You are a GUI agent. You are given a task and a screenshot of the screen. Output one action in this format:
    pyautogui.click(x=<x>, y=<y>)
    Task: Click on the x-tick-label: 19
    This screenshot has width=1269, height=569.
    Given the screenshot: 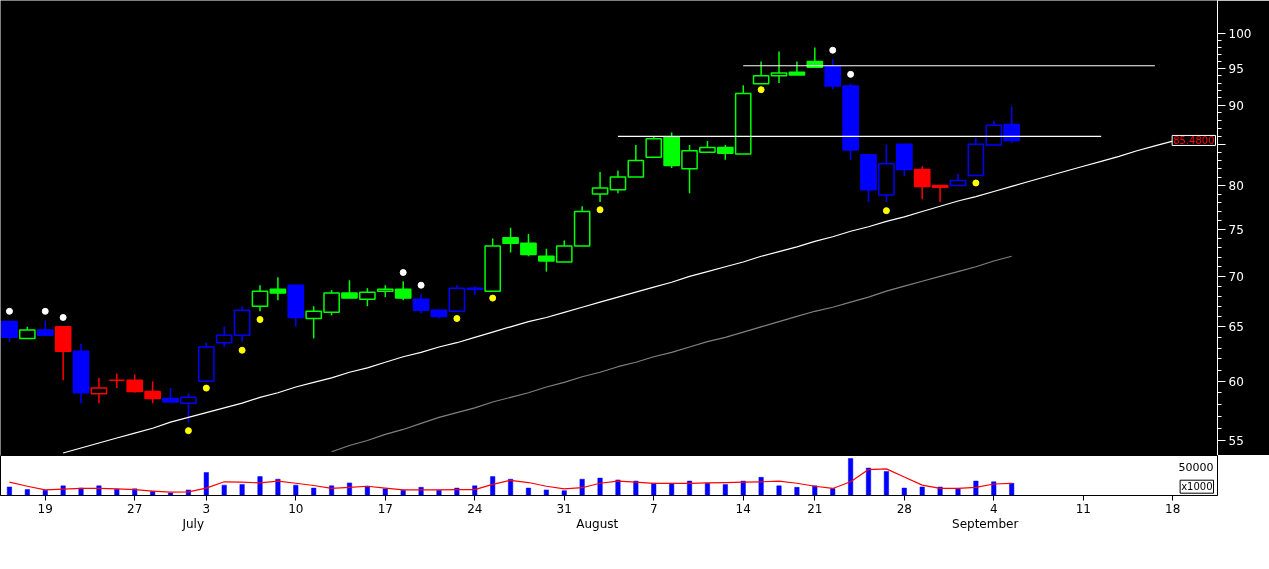 What is the action you would take?
    pyautogui.click(x=45, y=508)
    